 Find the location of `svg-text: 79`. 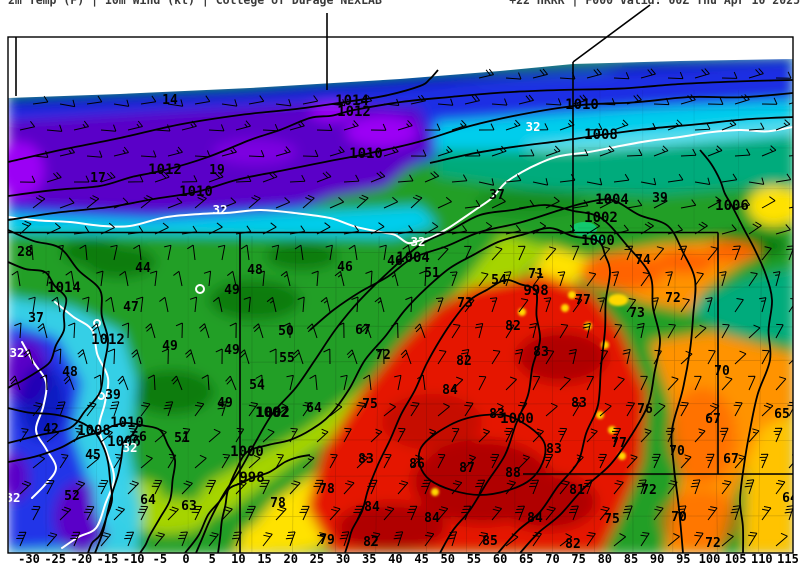

svg-text: 79 is located at coordinates (327, 540).